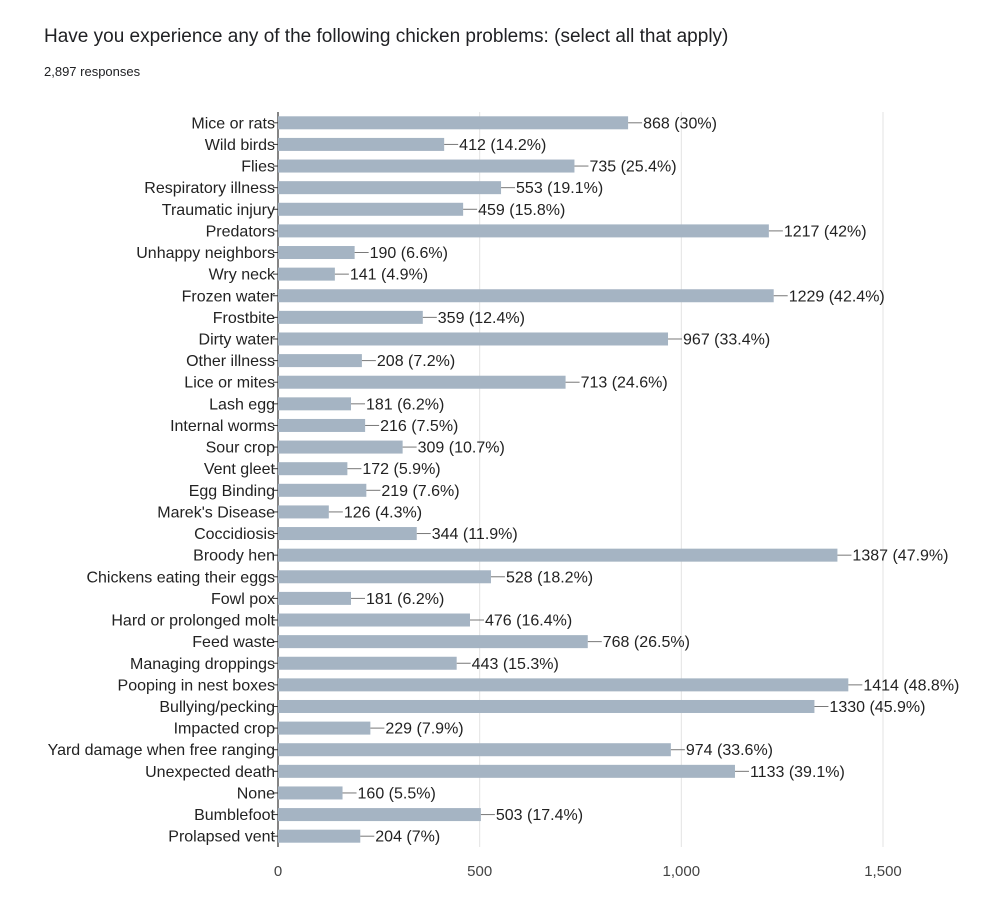 This screenshot has width=1000, height=900. I want to click on category-label: Wild birds, so click(240, 145).